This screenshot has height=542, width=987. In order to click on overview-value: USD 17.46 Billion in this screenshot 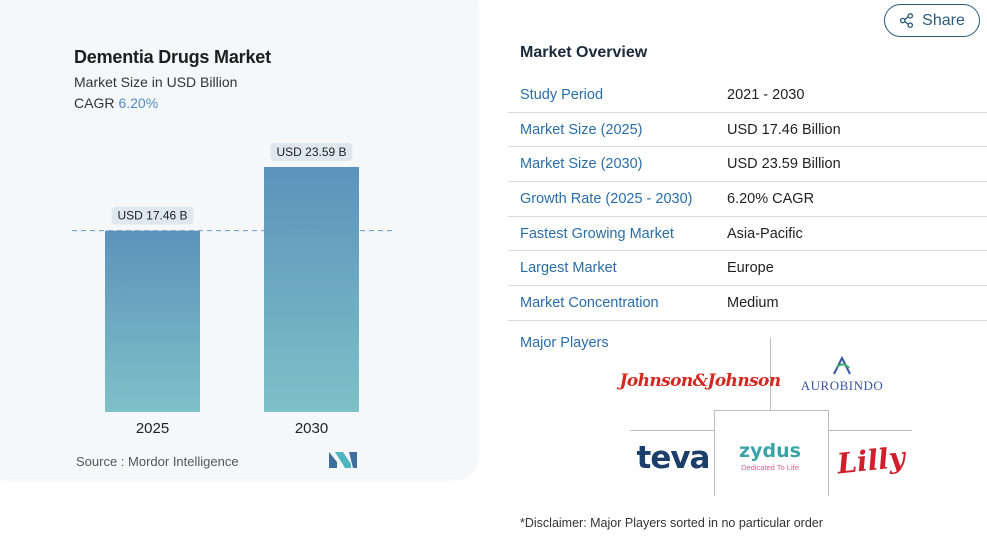, I will do `click(784, 129)`.